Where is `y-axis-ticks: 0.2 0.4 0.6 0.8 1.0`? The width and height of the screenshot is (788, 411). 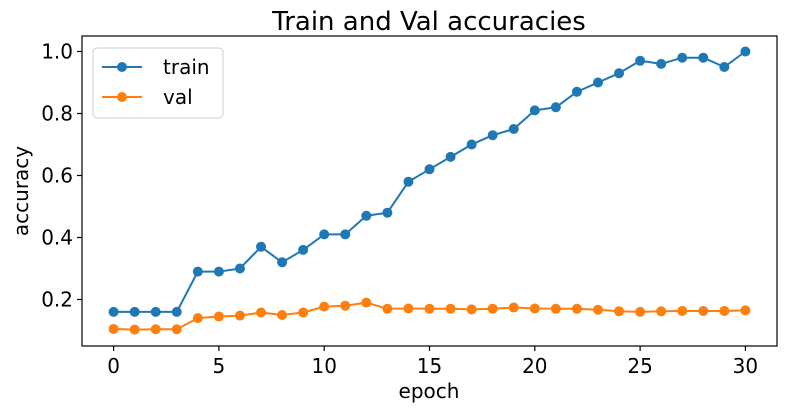
y-axis-ticks: 0.2 0.4 0.6 0.8 1.0 is located at coordinates (61, 176).